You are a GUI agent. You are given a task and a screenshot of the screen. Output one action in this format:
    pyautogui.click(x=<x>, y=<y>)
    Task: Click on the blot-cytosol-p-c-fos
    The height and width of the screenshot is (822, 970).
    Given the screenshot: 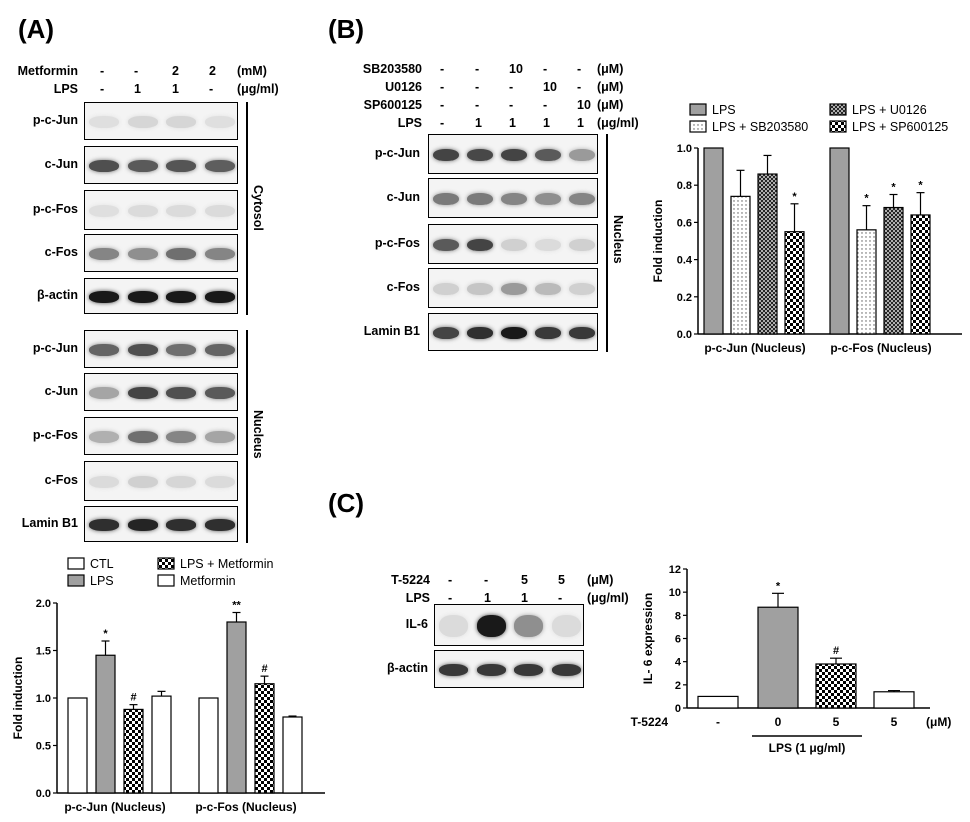 What is the action you would take?
    pyautogui.click(x=161, y=210)
    